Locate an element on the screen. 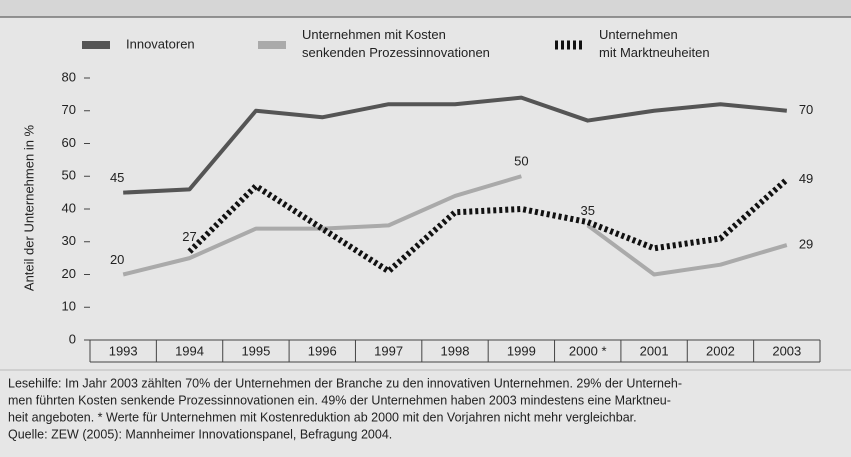  data-label: 35 is located at coordinates (587, 210).